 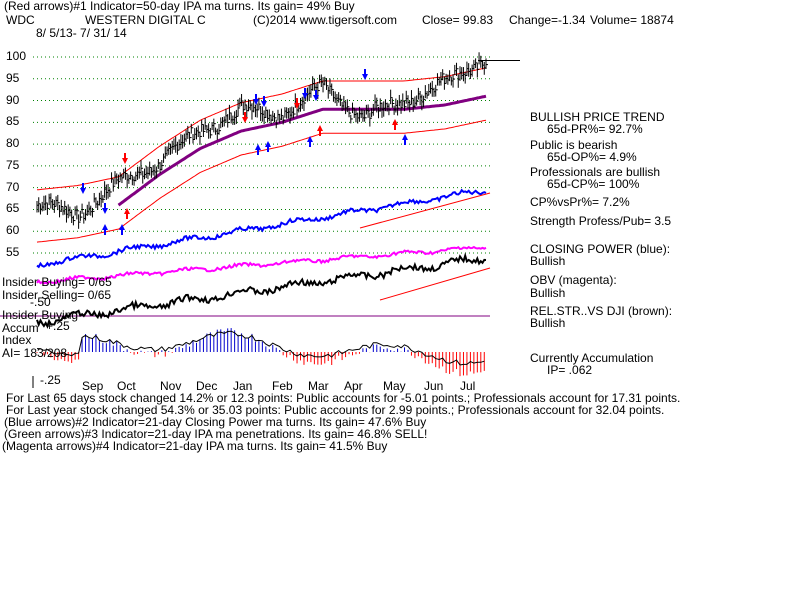 What do you see at coordinates (58, 326) in the screenshot?
I see `plus25-label: +.25` at bounding box center [58, 326].